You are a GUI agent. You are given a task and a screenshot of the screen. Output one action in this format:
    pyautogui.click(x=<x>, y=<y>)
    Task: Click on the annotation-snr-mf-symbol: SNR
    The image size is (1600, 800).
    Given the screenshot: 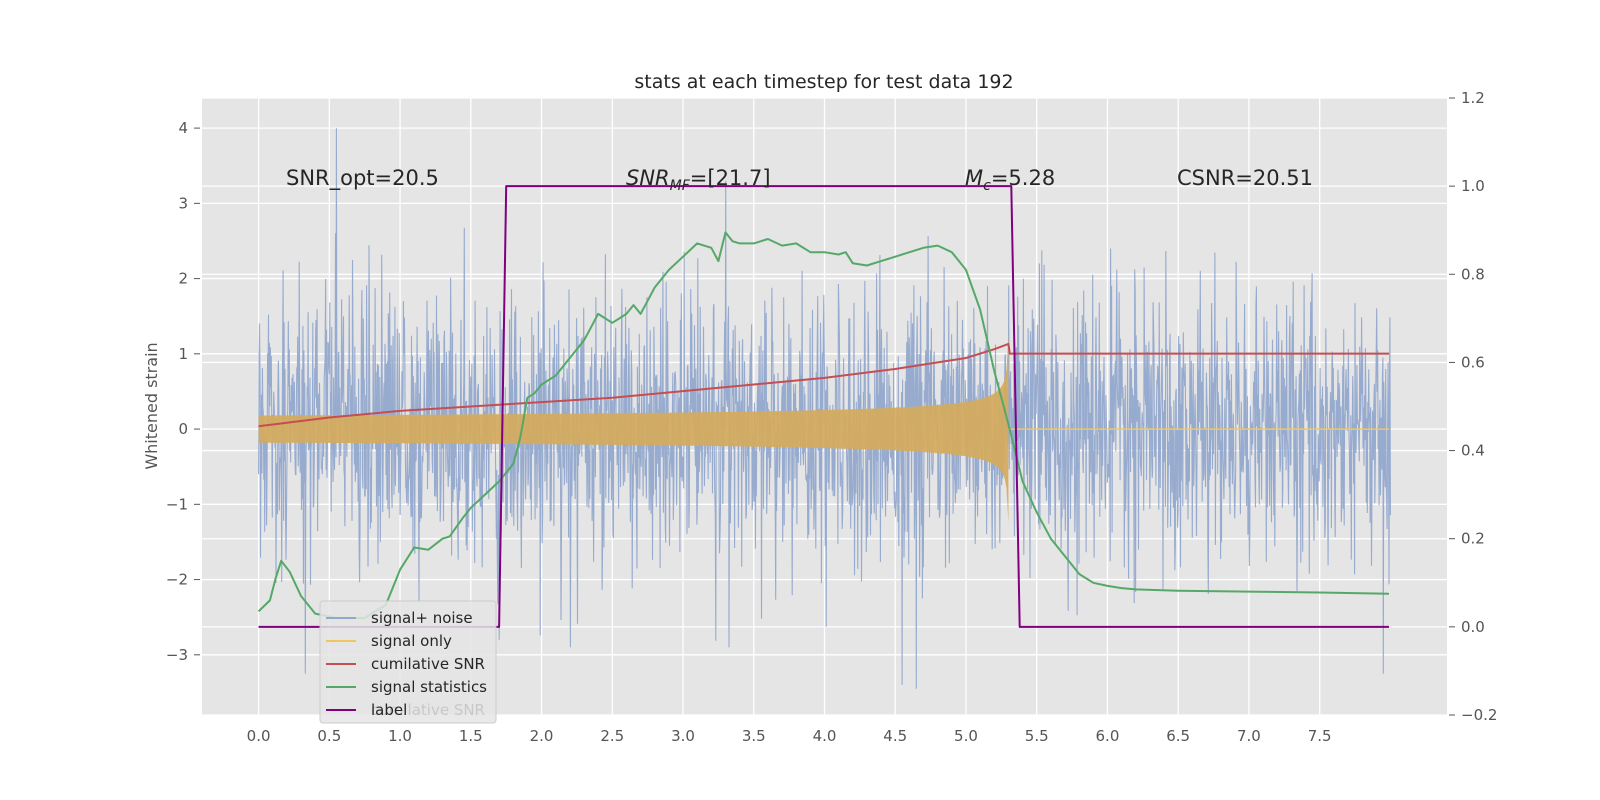 What is the action you would take?
    pyautogui.click(x=648, y=178)
    